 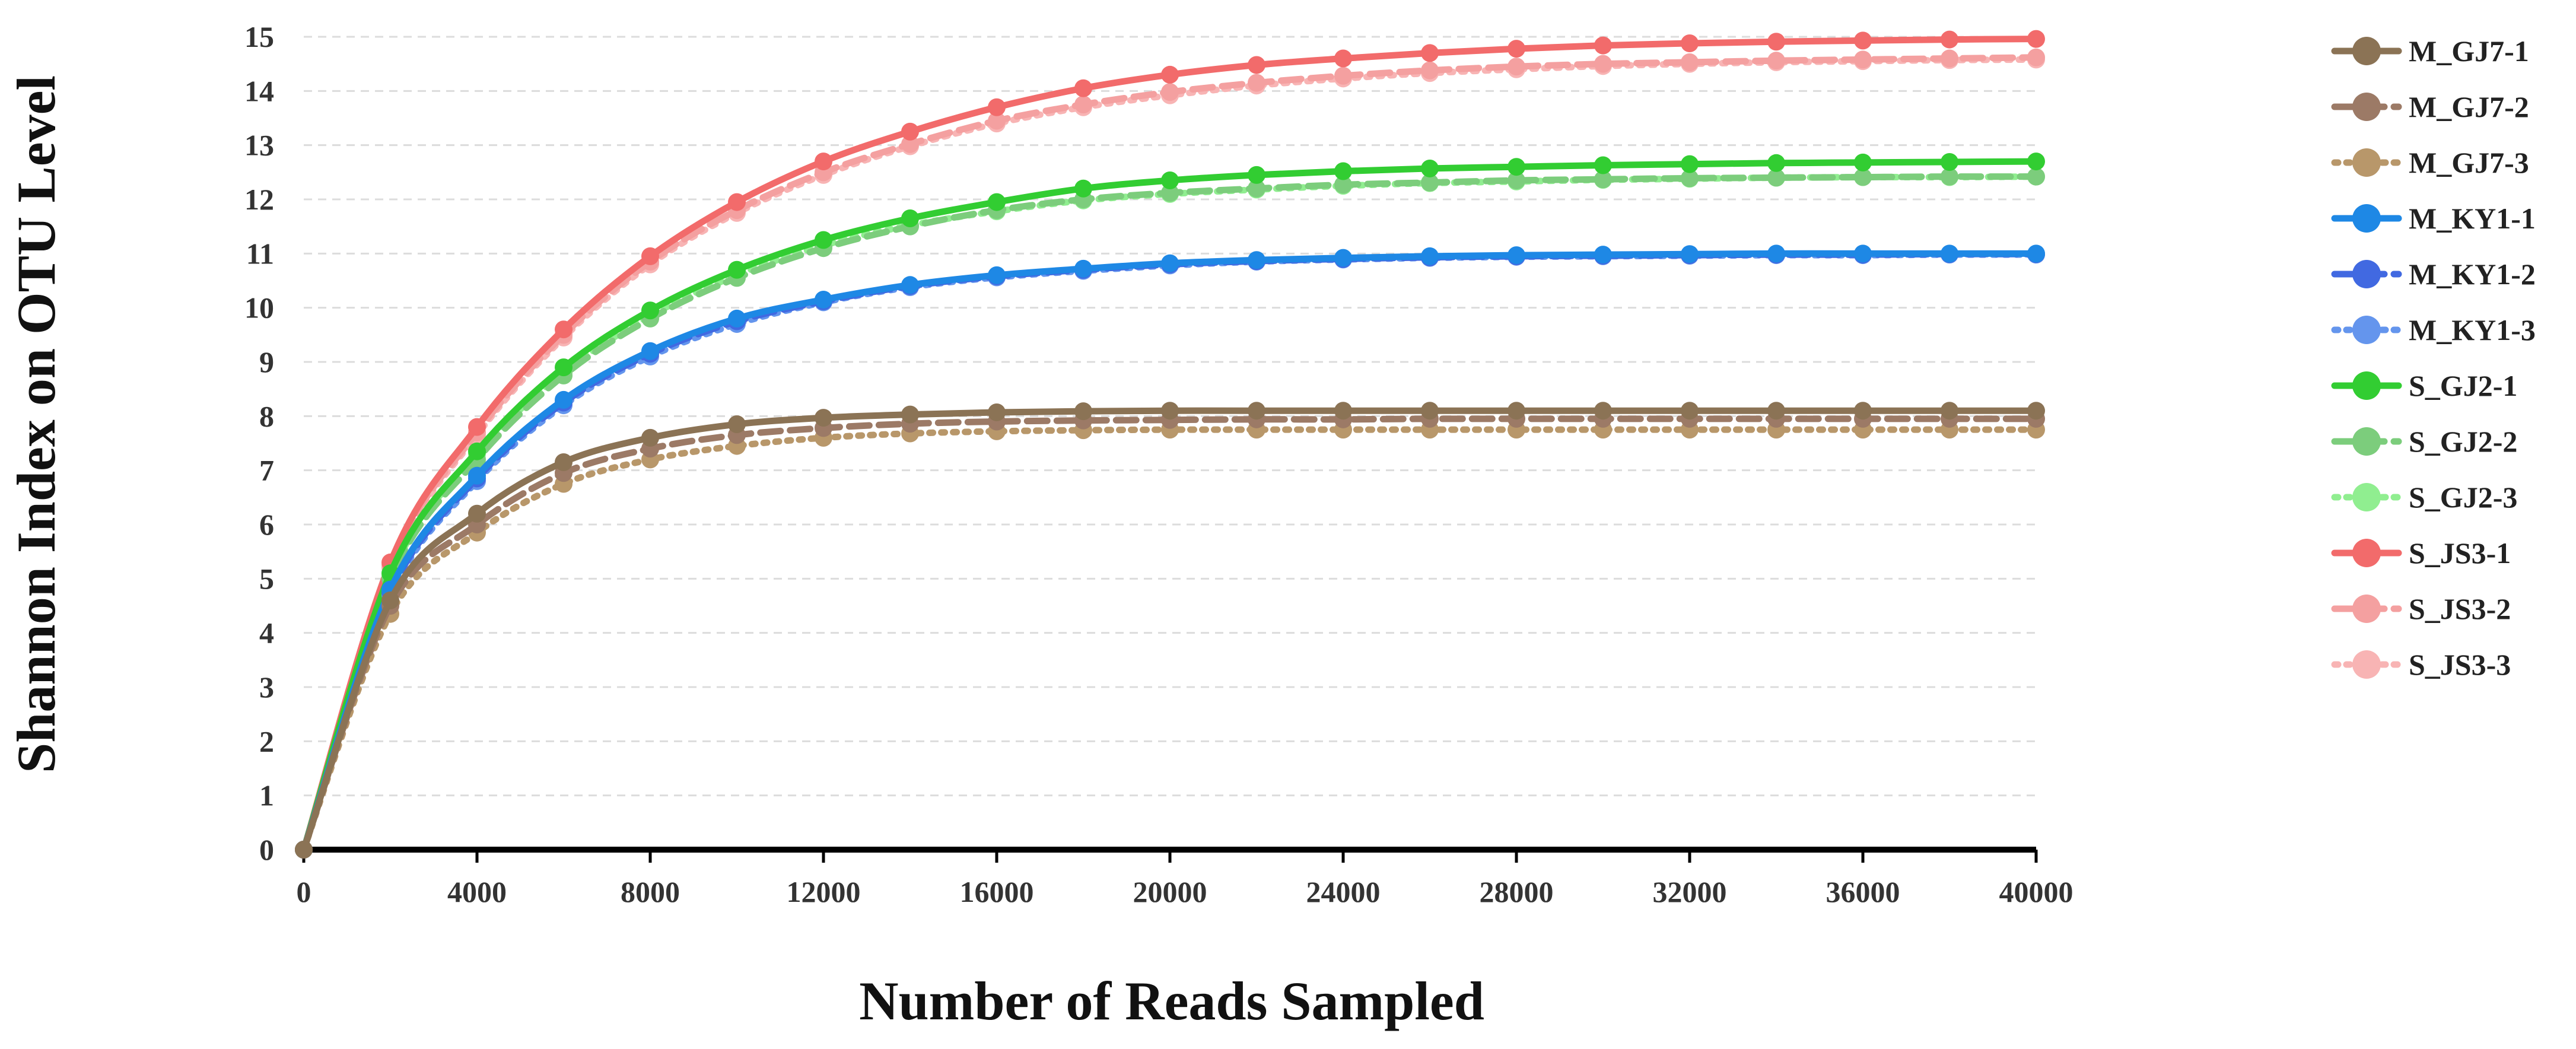 What do you see at coordinates (266, 578) in the screenshot?
I see `y-tick-label: 5` at bounding box center [266, 578].